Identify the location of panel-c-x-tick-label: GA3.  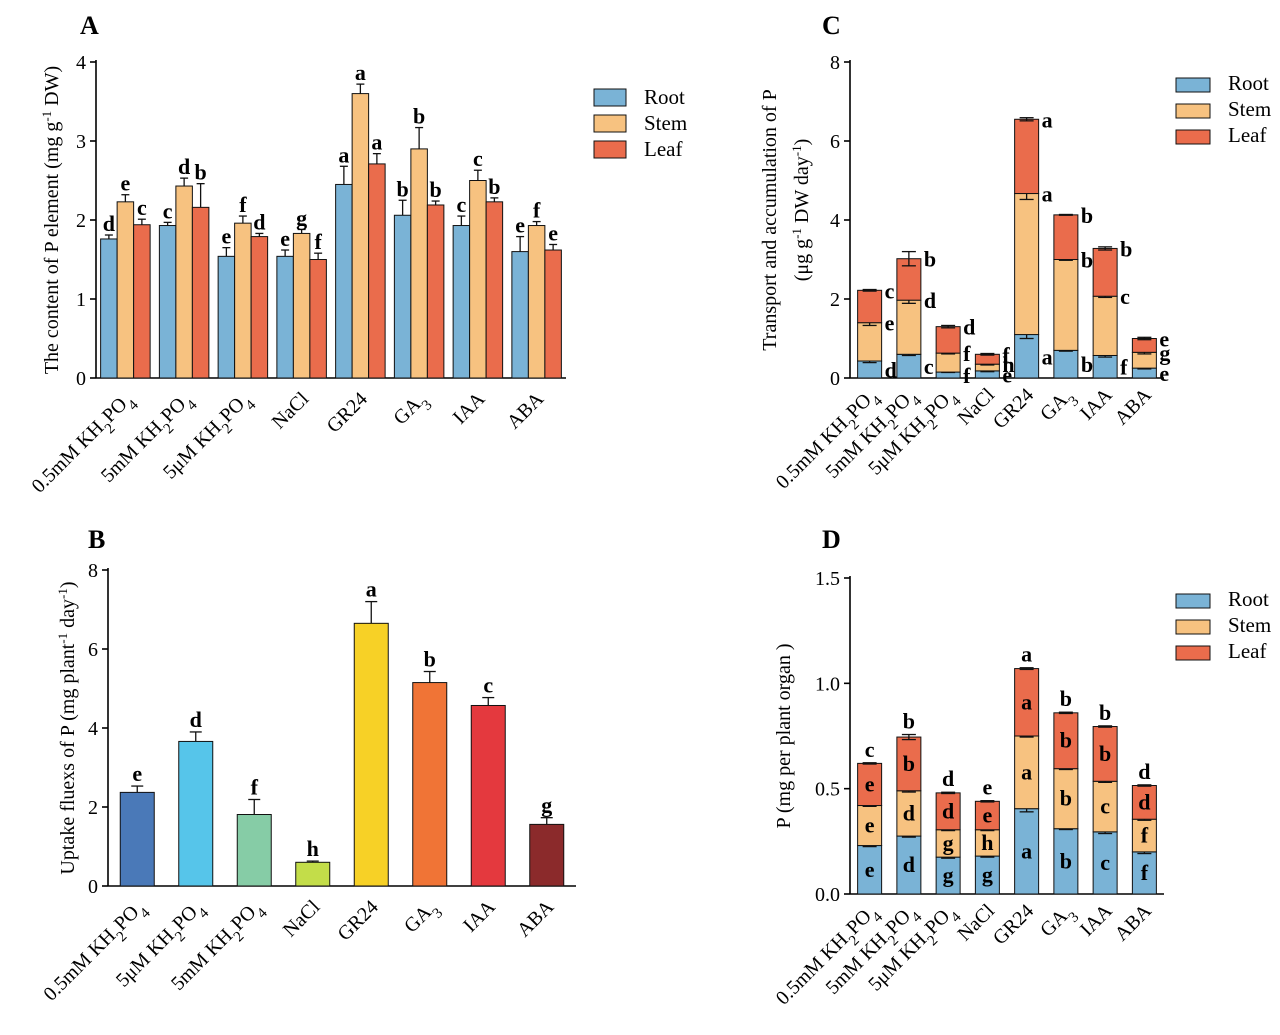
(1059, 407).